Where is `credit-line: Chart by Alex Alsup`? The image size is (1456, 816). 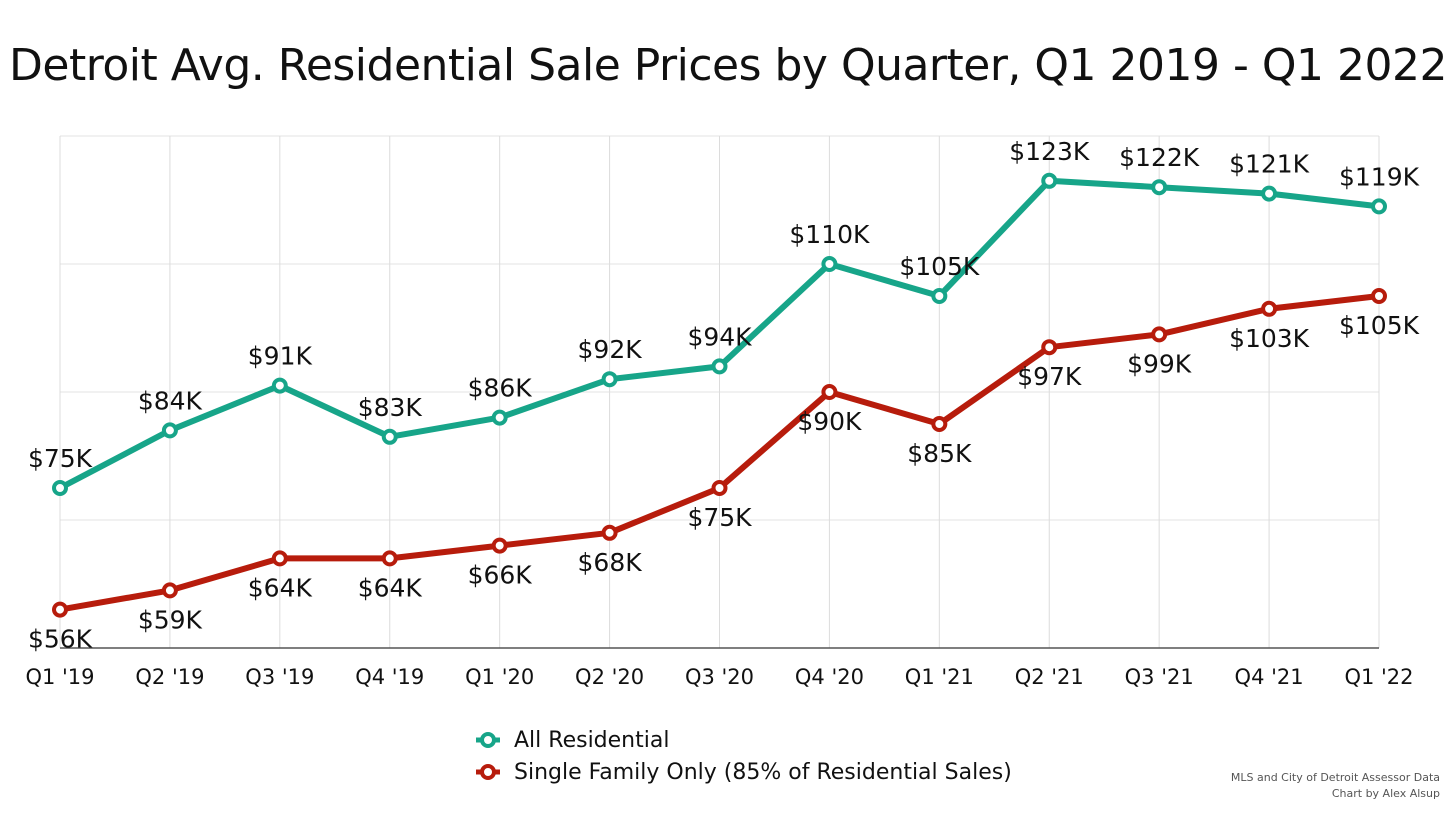 credit-line: Chart by Alex Alsup is located at coordinates (1385, 793).